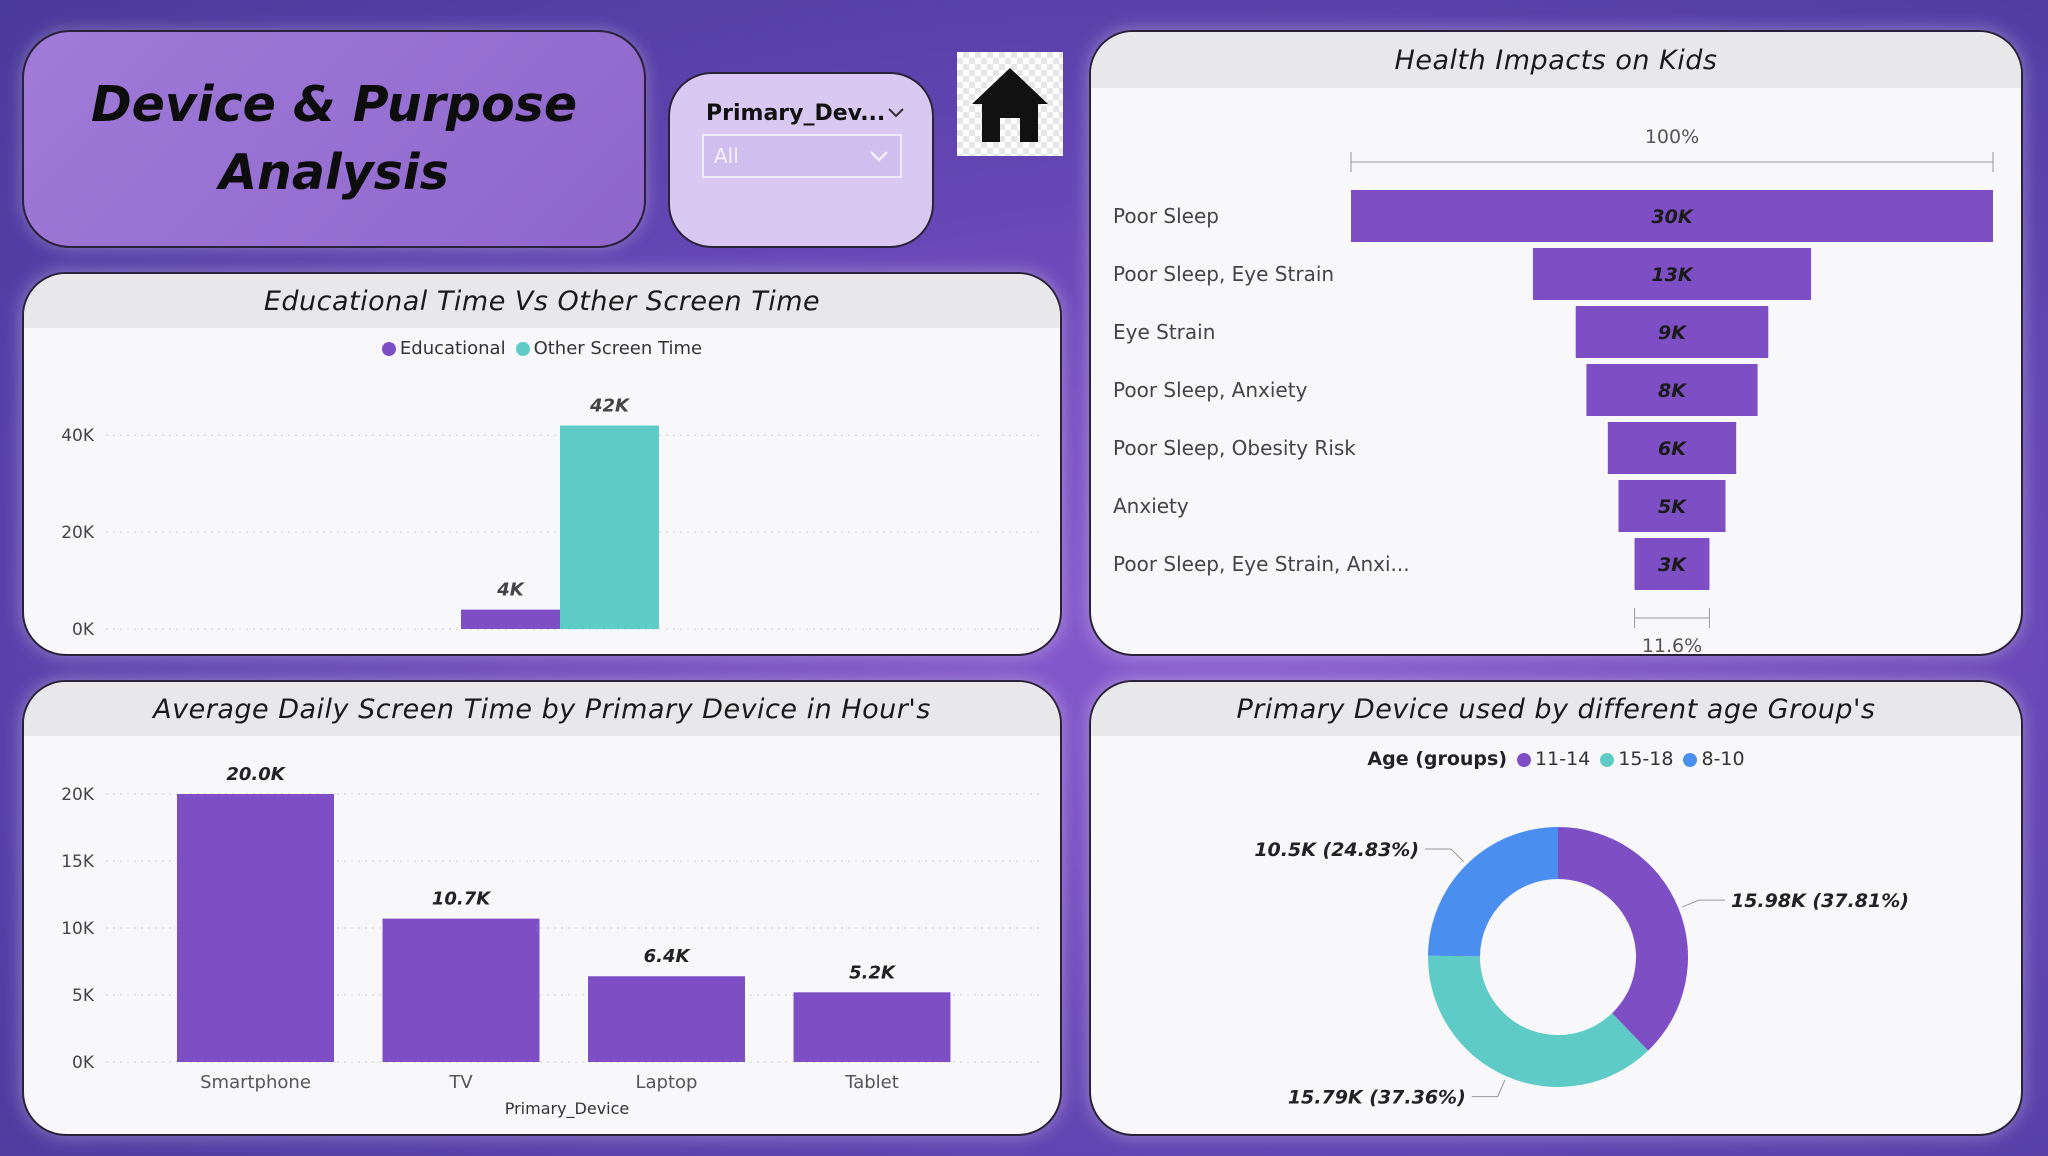 The width and height of the screenshot is (2048, 1156). I want to click on data-label: 42K, so click(610, 406).